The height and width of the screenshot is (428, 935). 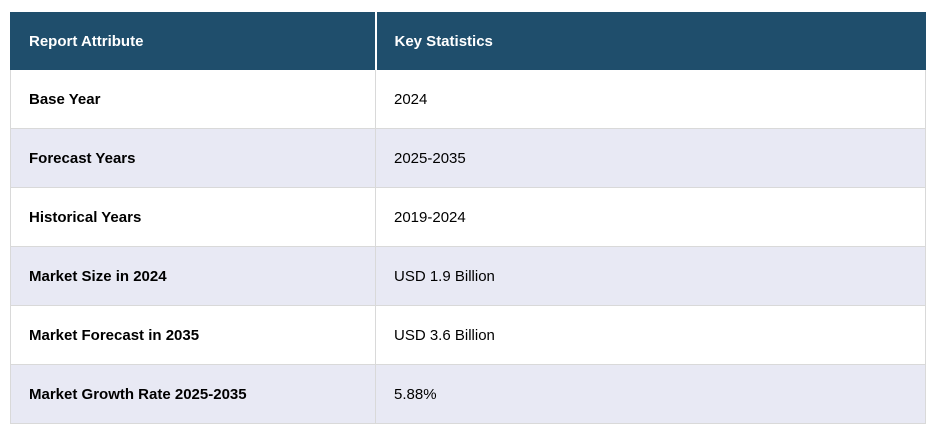 I want to click on attribute-cell: Base Year, so click(x=193, y=99).